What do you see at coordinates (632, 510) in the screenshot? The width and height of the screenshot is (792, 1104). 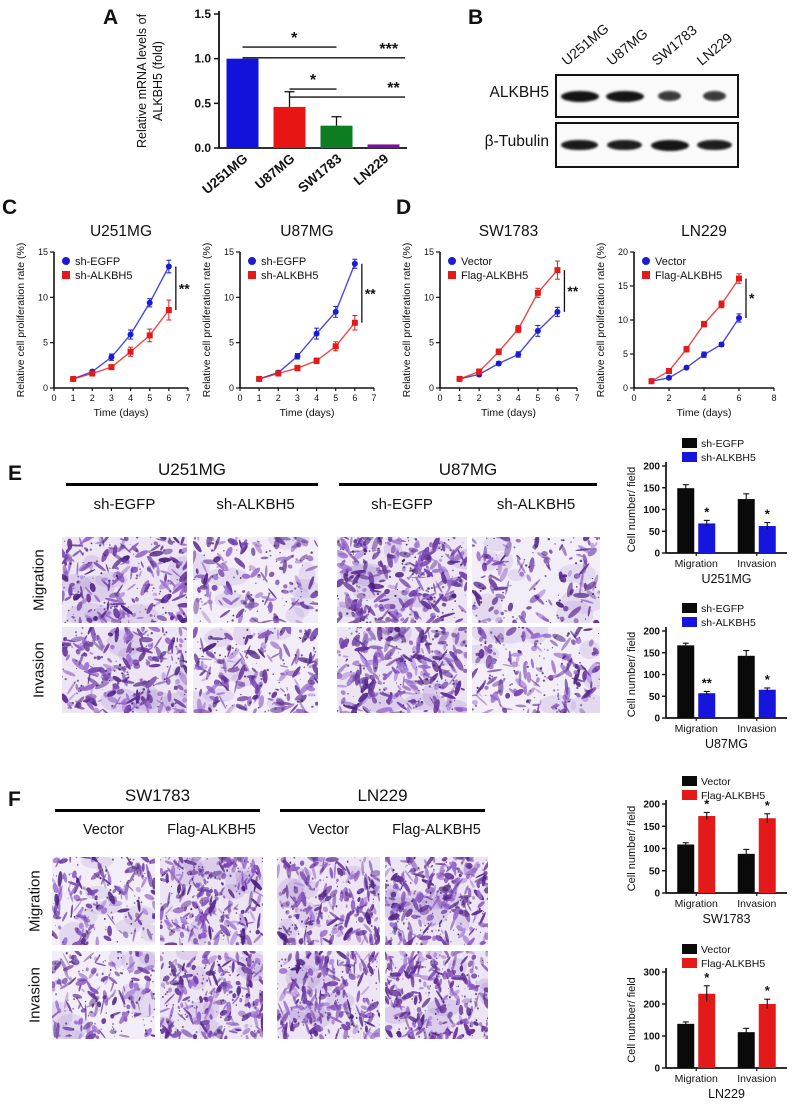 I see `y-axis-label: Cell number/ field` at bounding box center [632, 510].